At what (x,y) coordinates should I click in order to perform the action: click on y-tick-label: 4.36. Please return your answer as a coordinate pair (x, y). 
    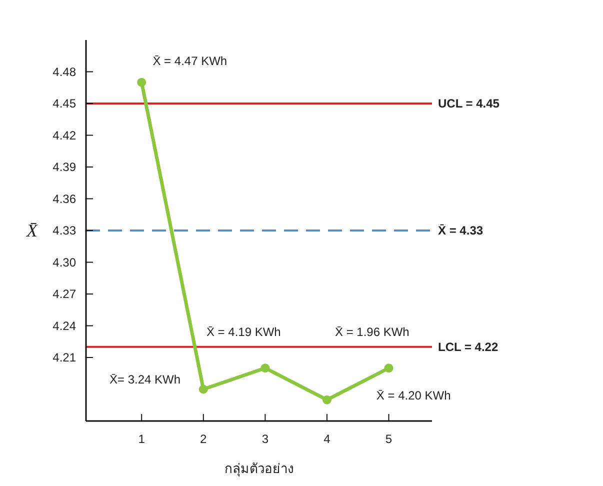
    Looking at the image, I should click on (64, 199).